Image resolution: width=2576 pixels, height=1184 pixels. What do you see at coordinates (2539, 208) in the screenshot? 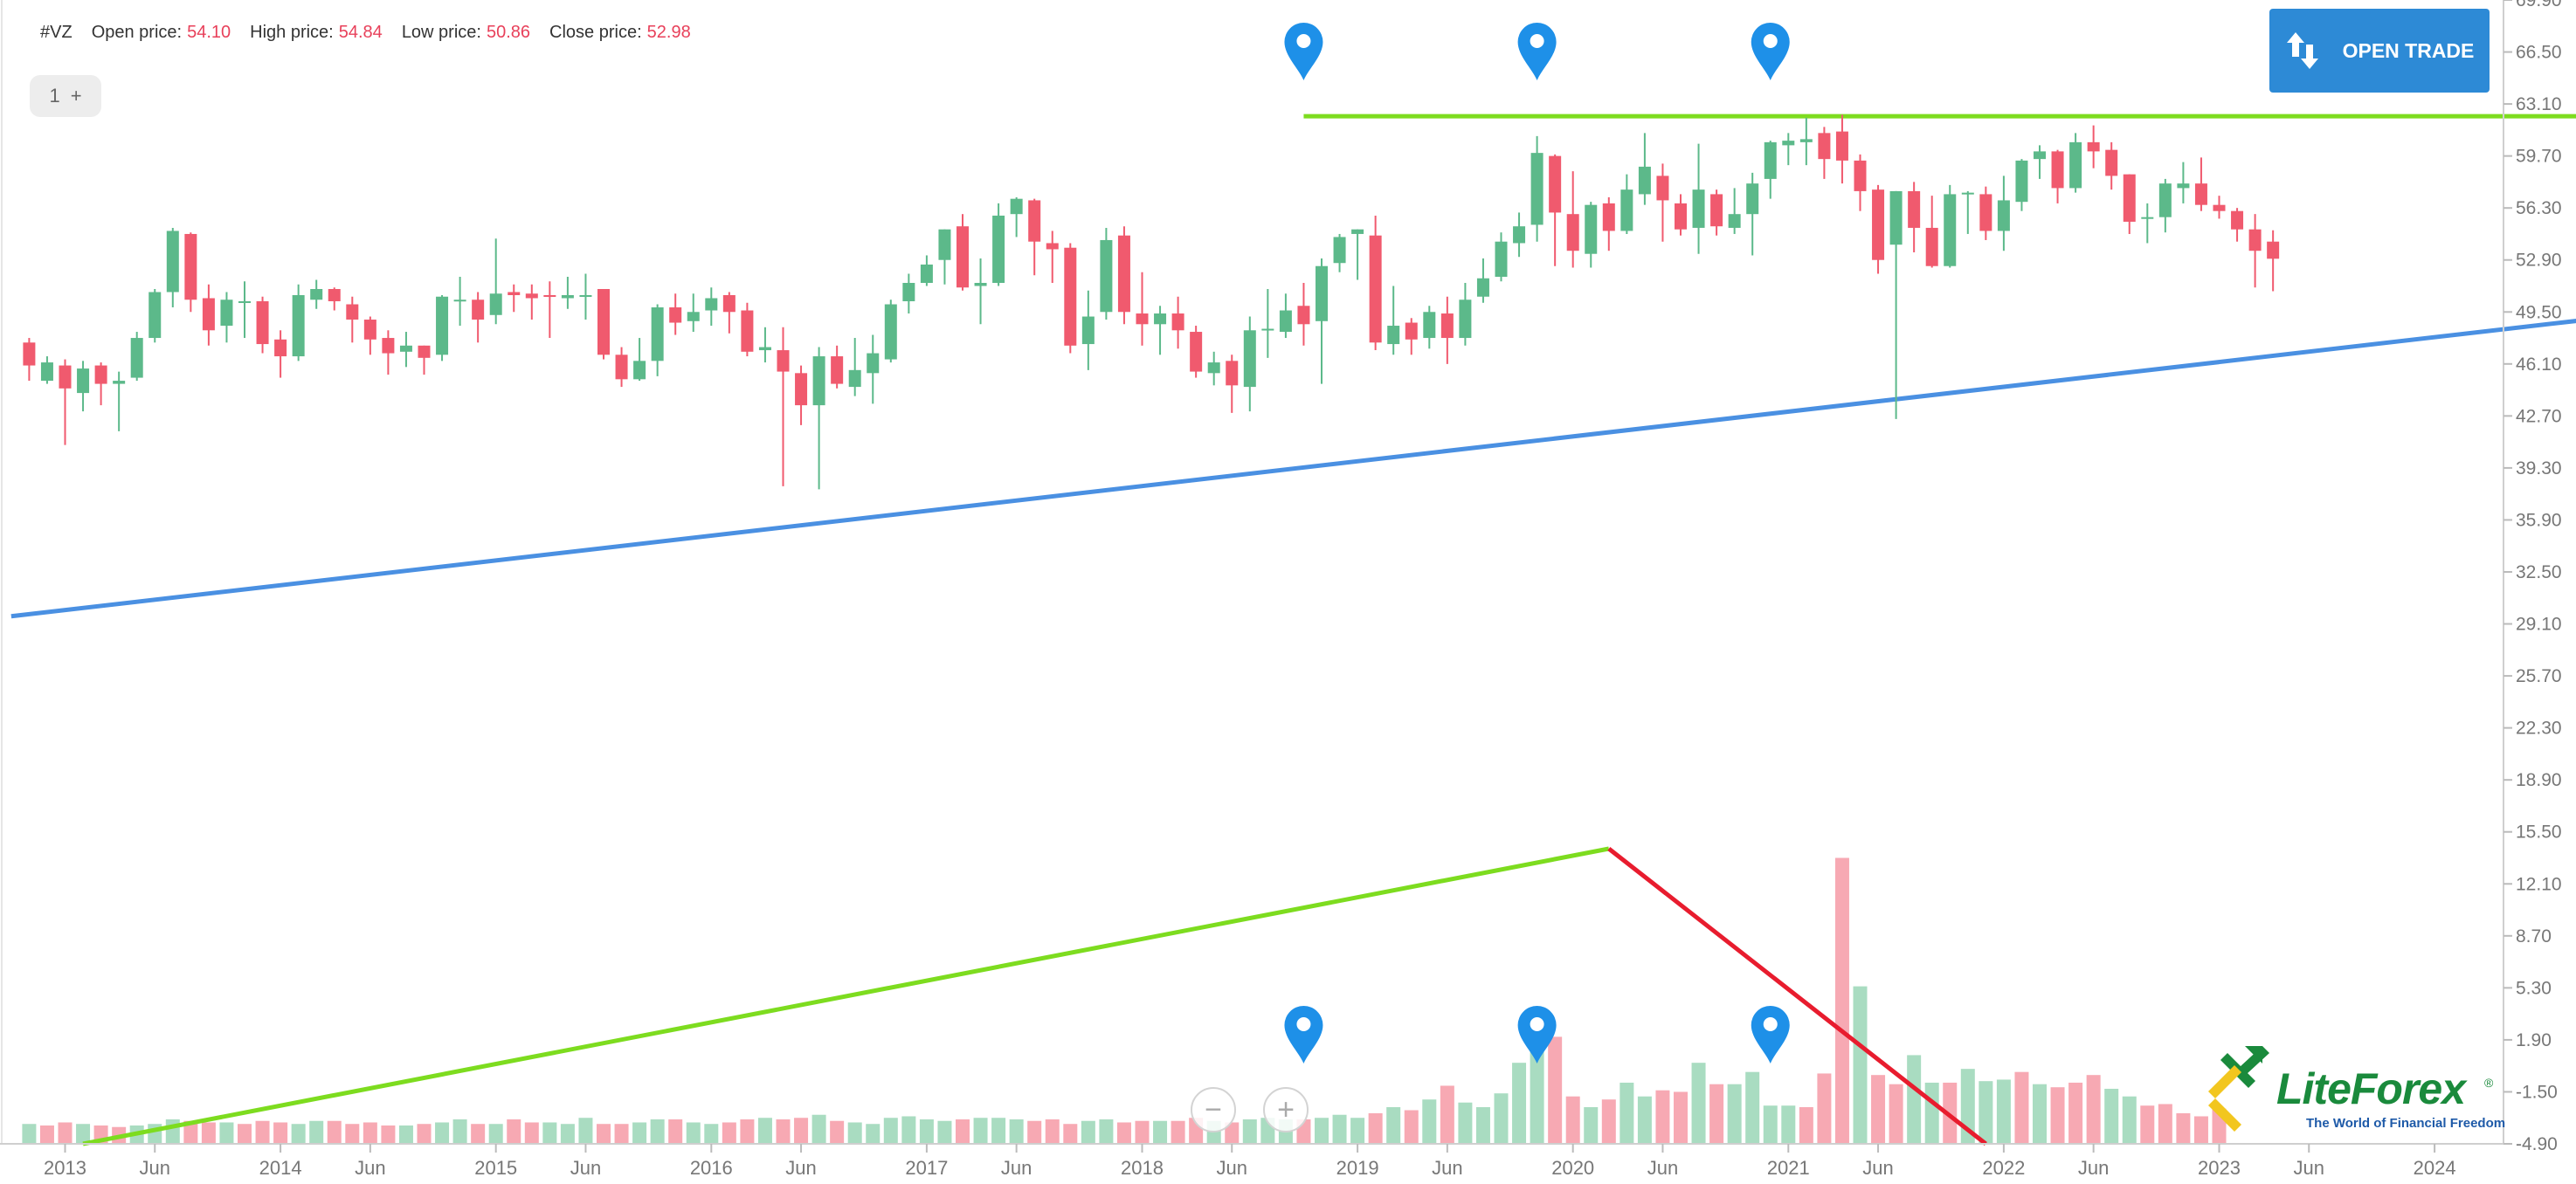
I see `y-tick-label: 56.30` at bounding box center [2539, 208].